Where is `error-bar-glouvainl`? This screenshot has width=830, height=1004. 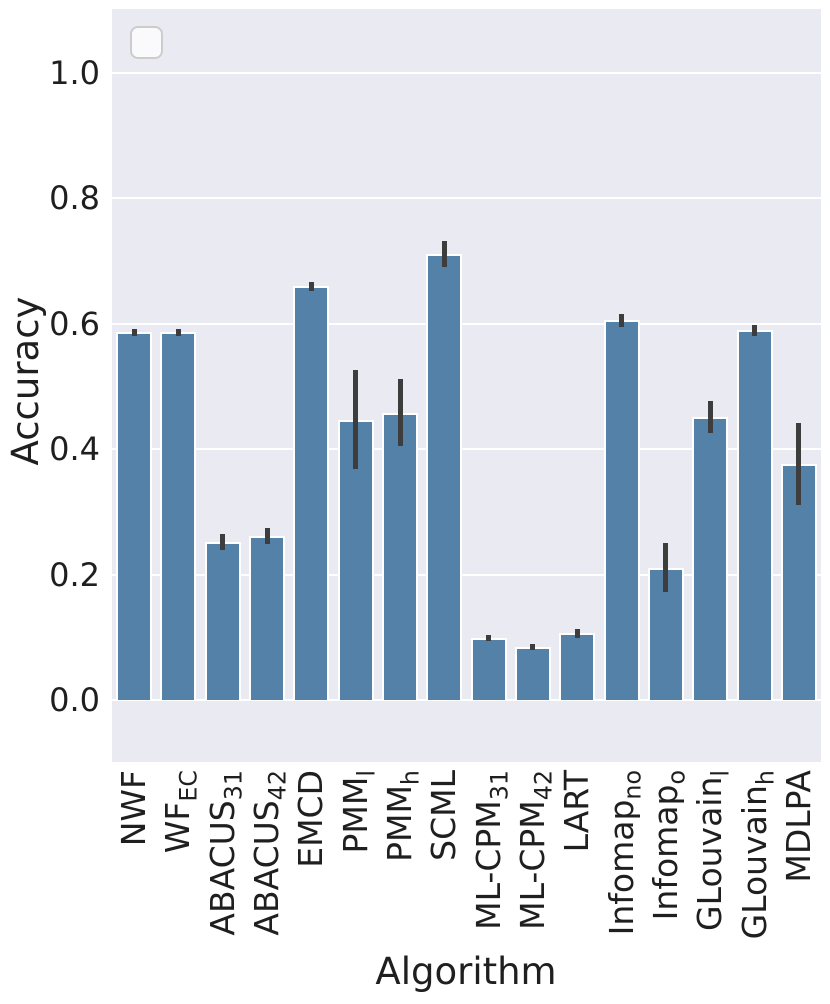 error-bar-glouvainl is located at coordinates (710, 417).